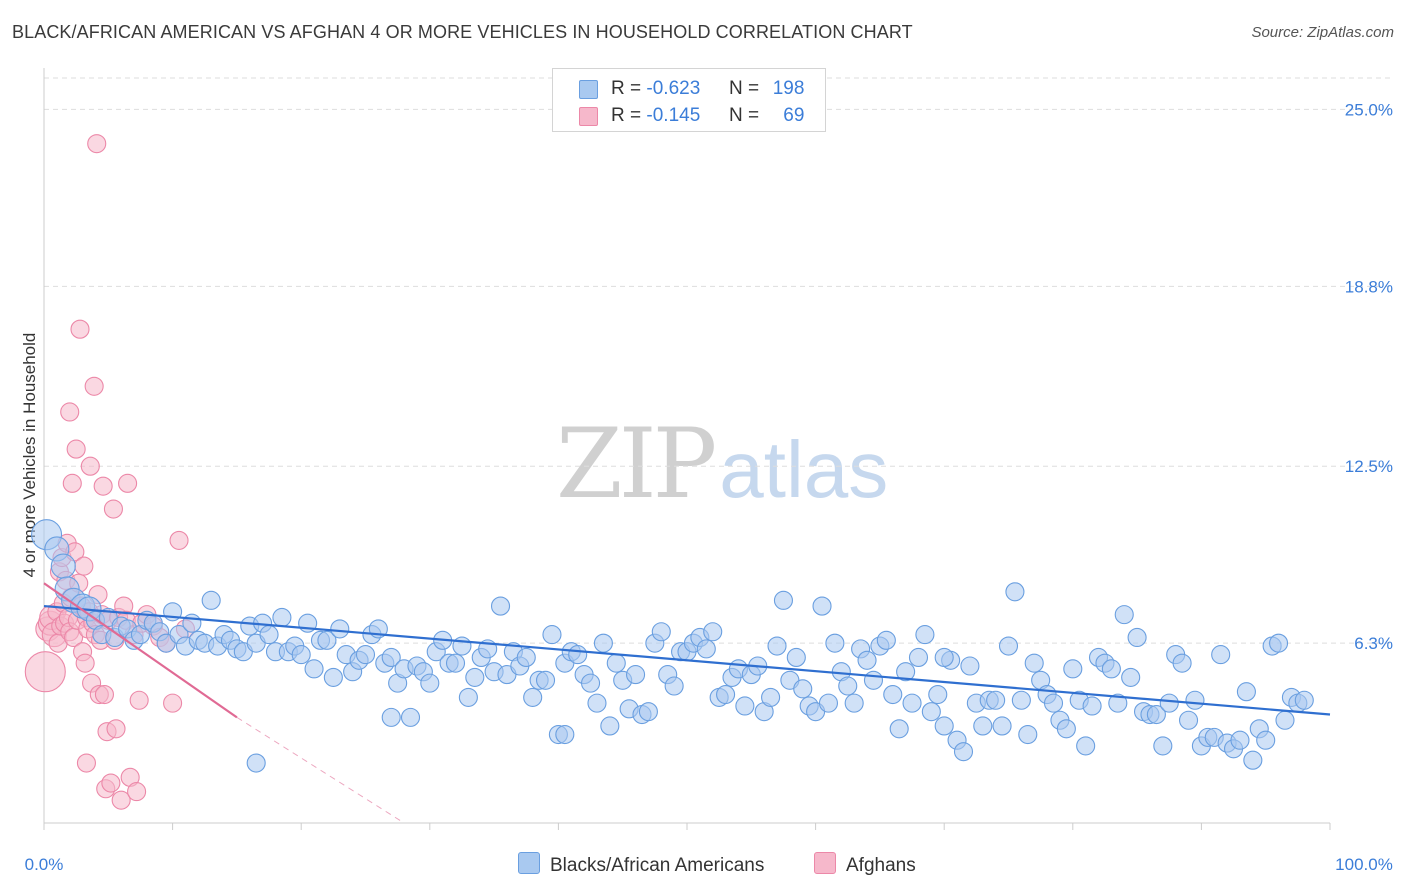 The width and height of the screenshot is (1406, 892). What do you see at coordinates (687, 660) in the screenshot?
I see `blacks-trend-line` at bounding box center [687, 660].